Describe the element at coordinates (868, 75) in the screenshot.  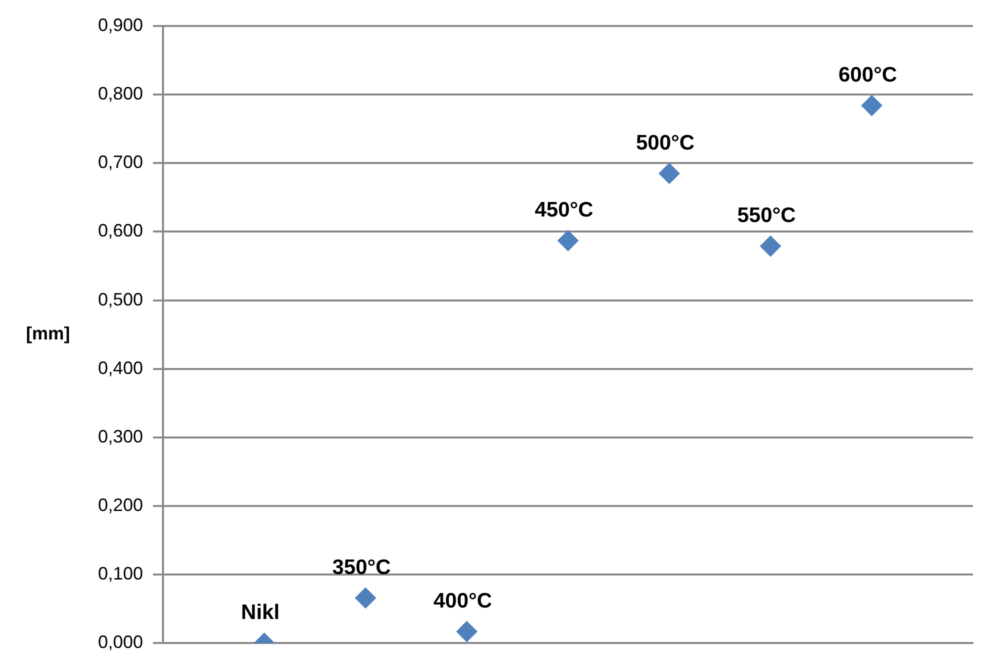
I see `x-tick-label: 600°C` at that location.